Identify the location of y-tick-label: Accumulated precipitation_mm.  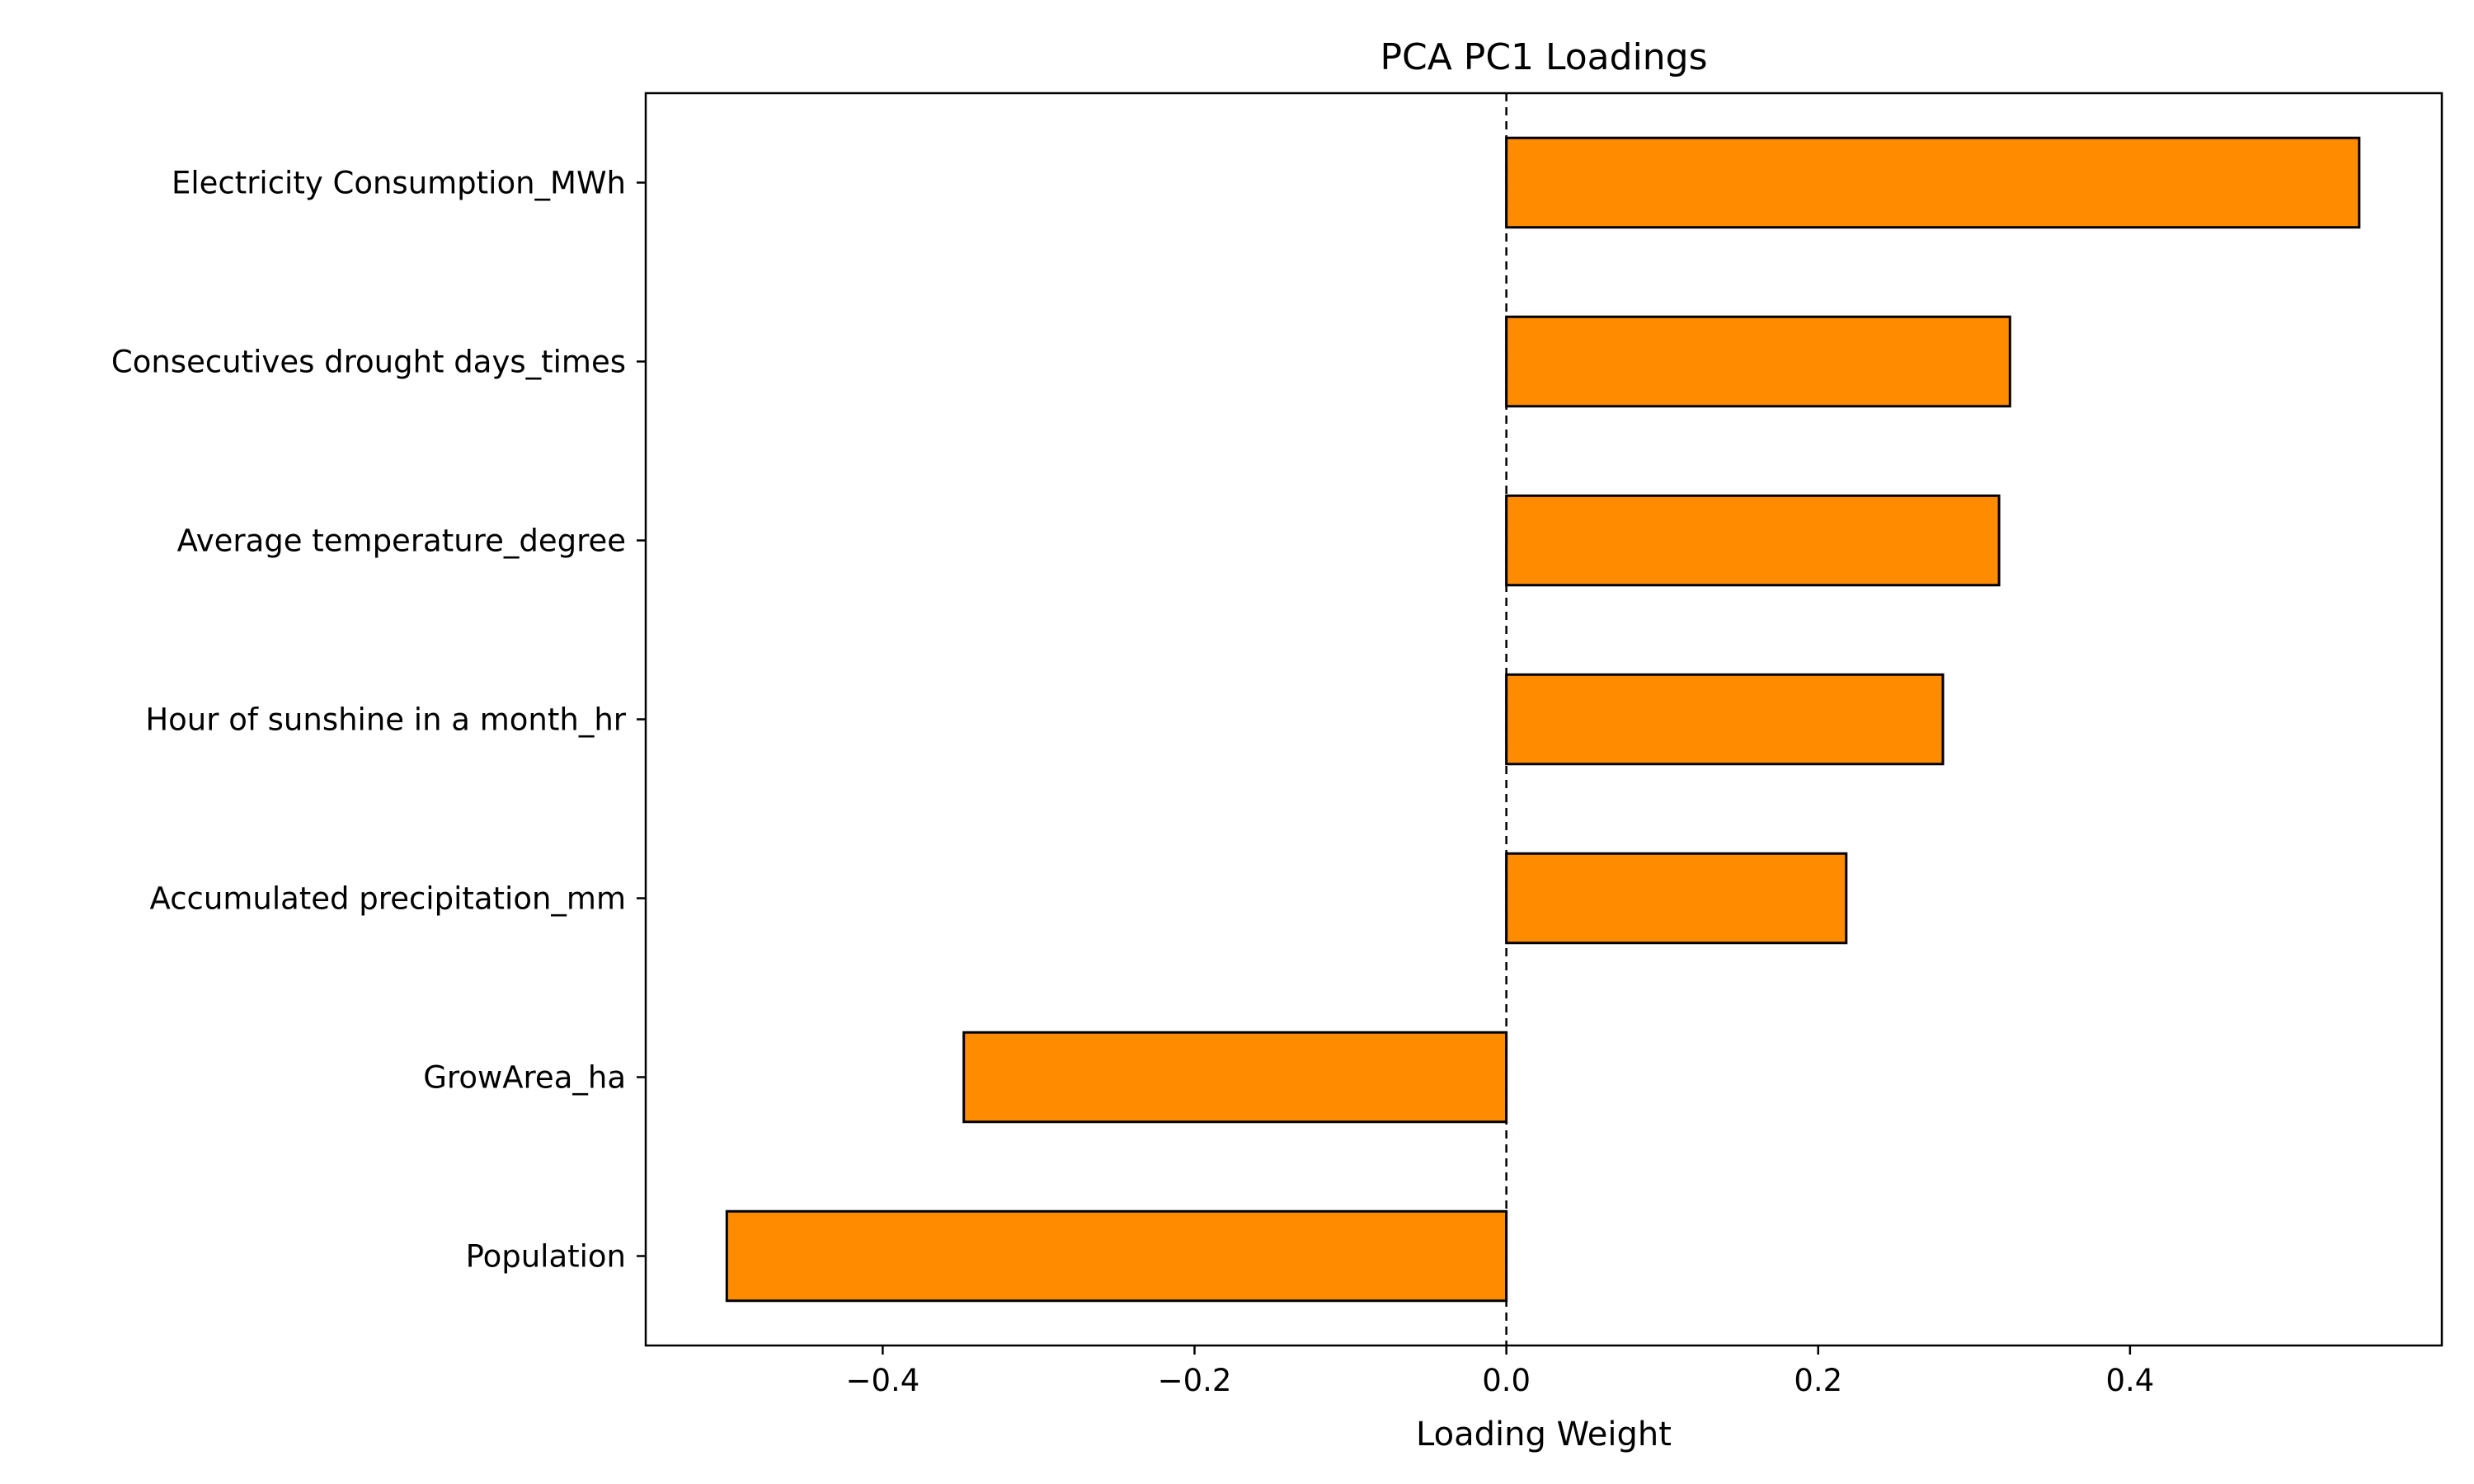
(388, 899).